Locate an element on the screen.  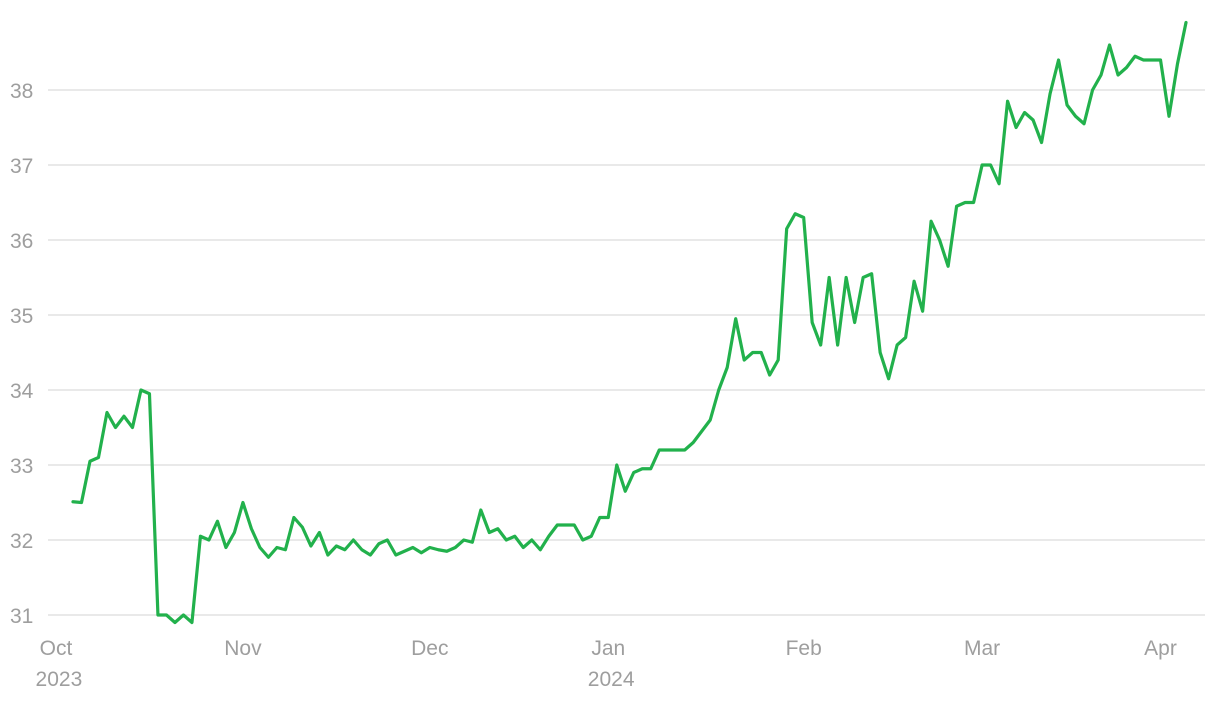
y-tick-label: 36 is located at coordinates (21, 241).